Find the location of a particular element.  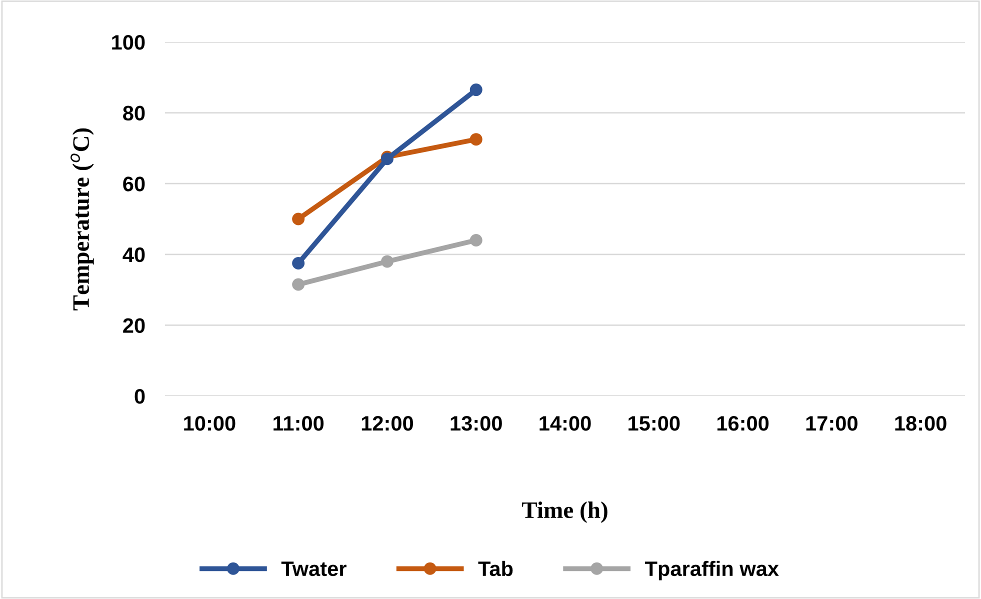

x-tick-label: 15:00 is located at coordinates (654, 423).